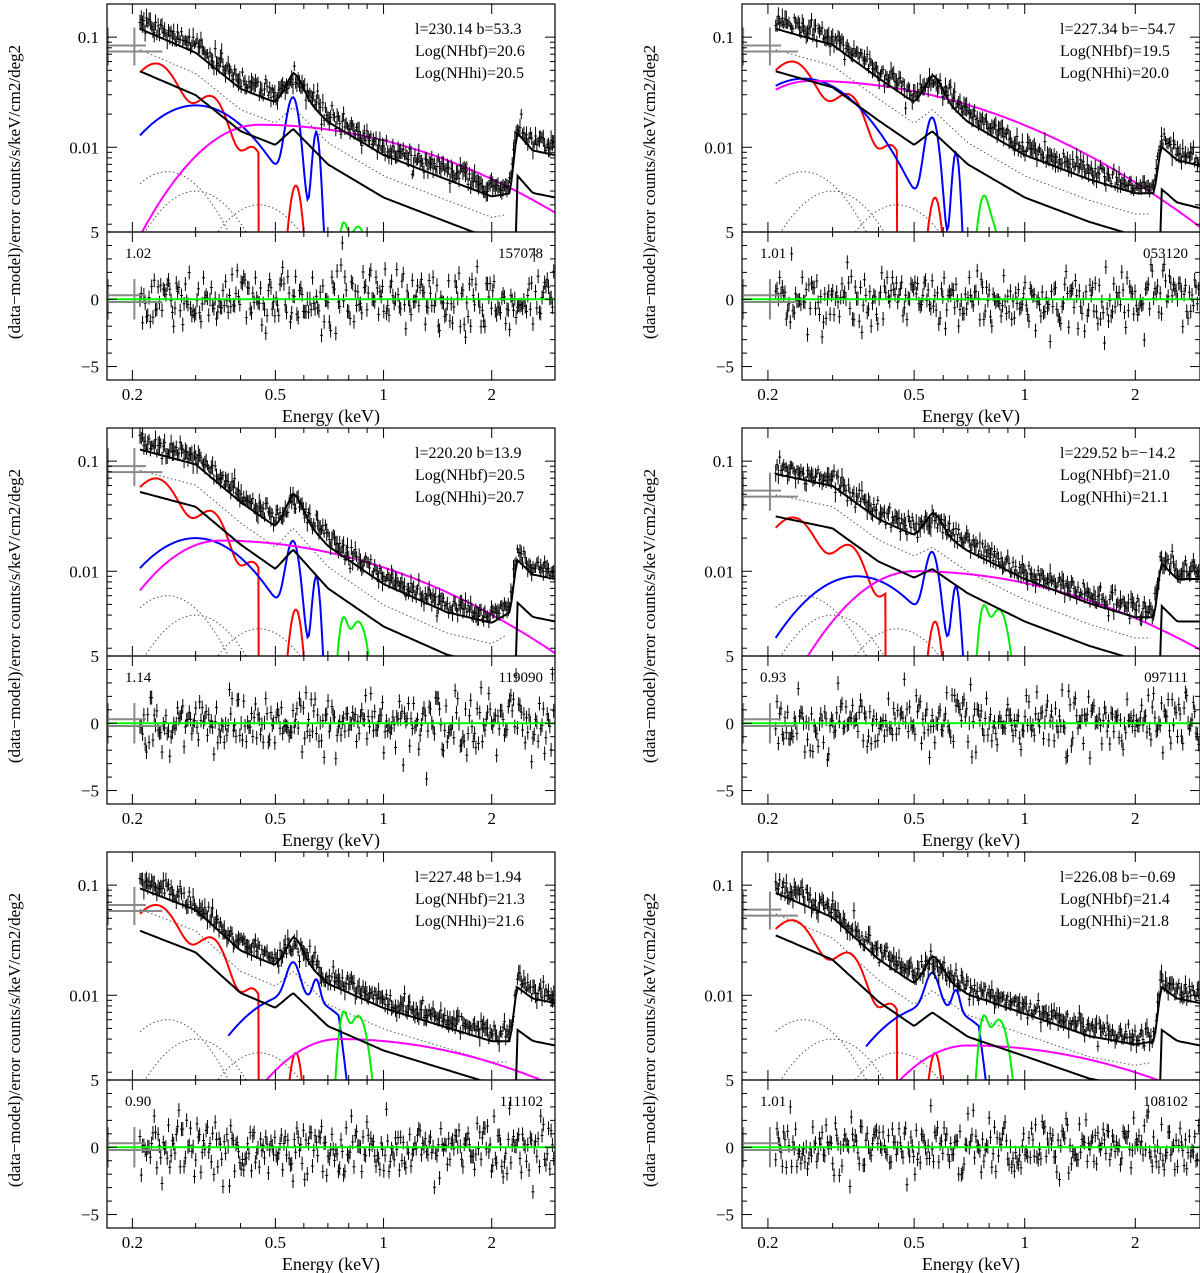  What do you see at coordinates (1114, 73) in the screenshot?
I see `panel-annotation: Log(NHhi)=20.0` at bounding box center [1114, 73].